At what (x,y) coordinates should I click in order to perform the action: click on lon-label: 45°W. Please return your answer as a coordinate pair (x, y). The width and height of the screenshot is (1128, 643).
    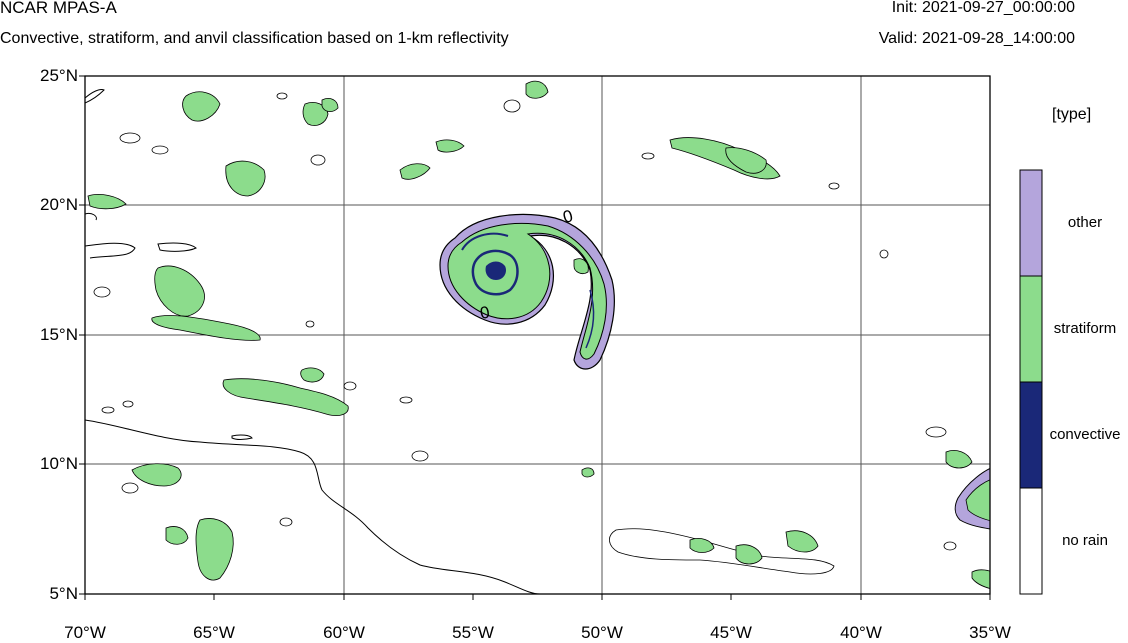
    Looking at the image, I should click on (731, 632).